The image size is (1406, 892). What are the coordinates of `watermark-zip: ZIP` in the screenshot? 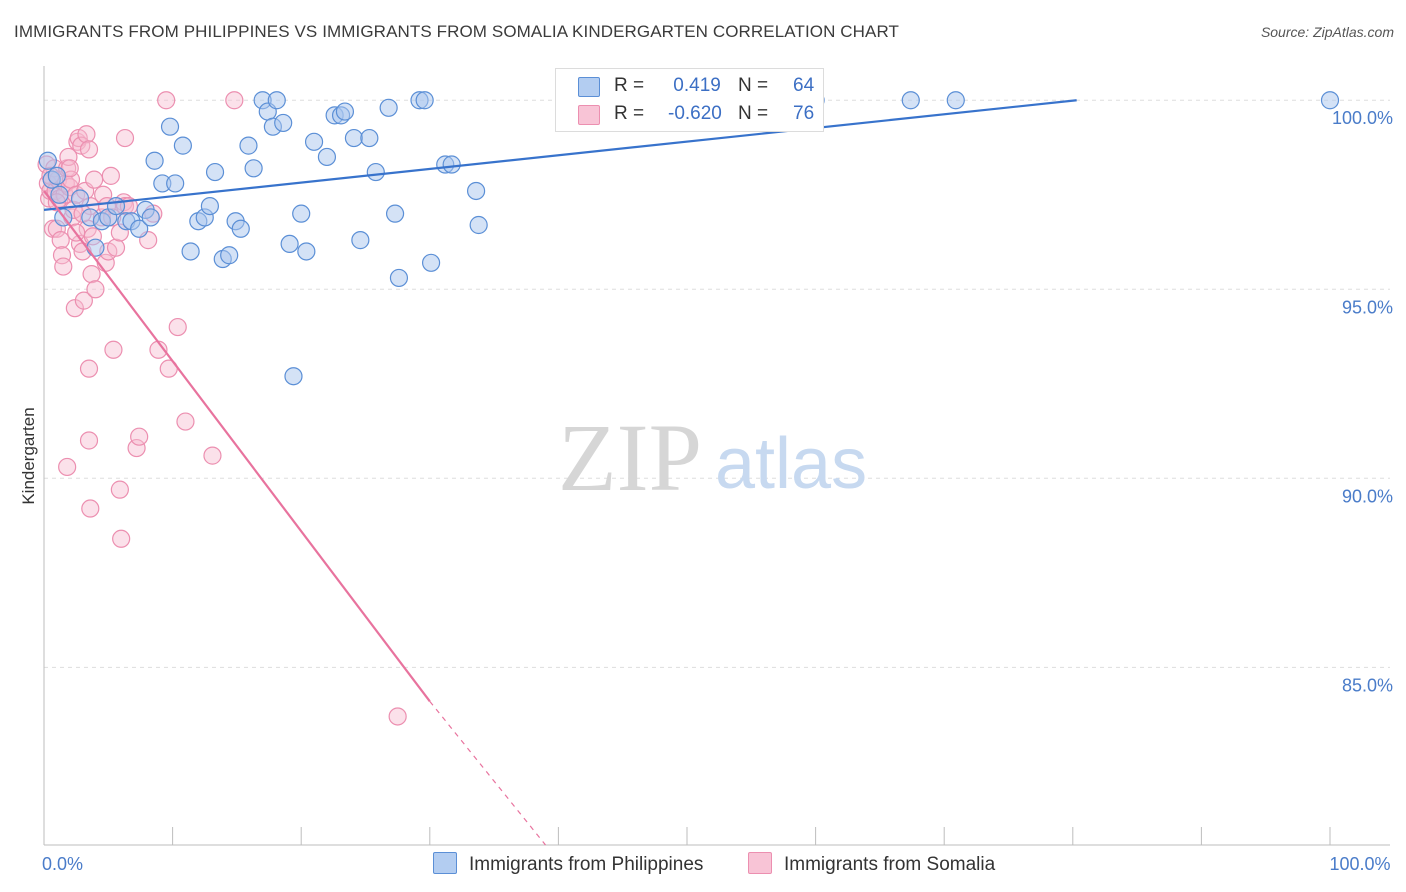 It's located at (630, 457).